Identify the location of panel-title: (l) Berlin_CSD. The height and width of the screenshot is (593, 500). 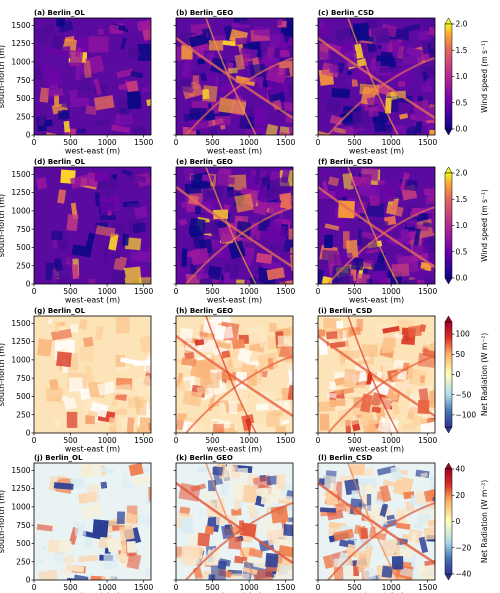
(345, 458).